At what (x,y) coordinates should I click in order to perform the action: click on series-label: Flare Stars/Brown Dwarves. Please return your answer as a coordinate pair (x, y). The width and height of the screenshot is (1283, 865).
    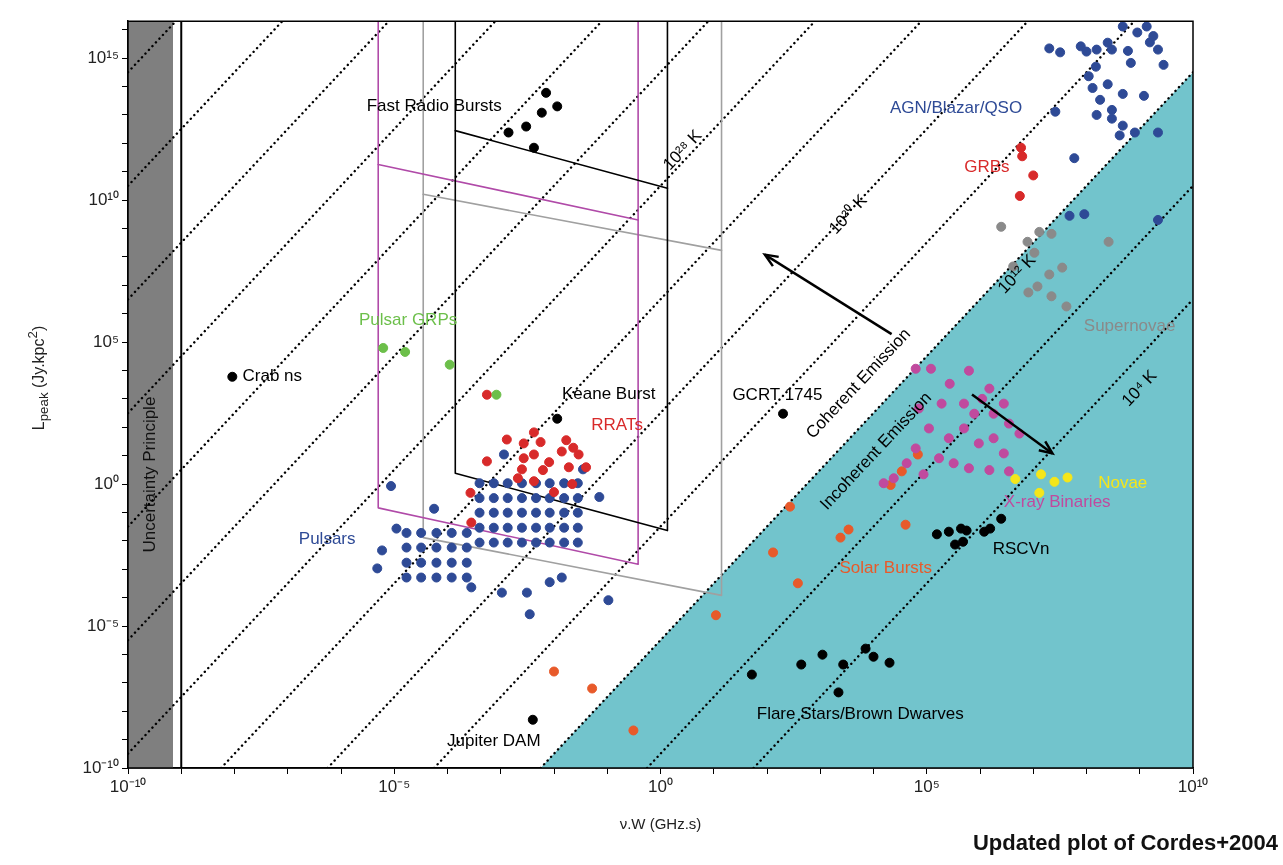
    Looking at the image, I should click on (860, 714).